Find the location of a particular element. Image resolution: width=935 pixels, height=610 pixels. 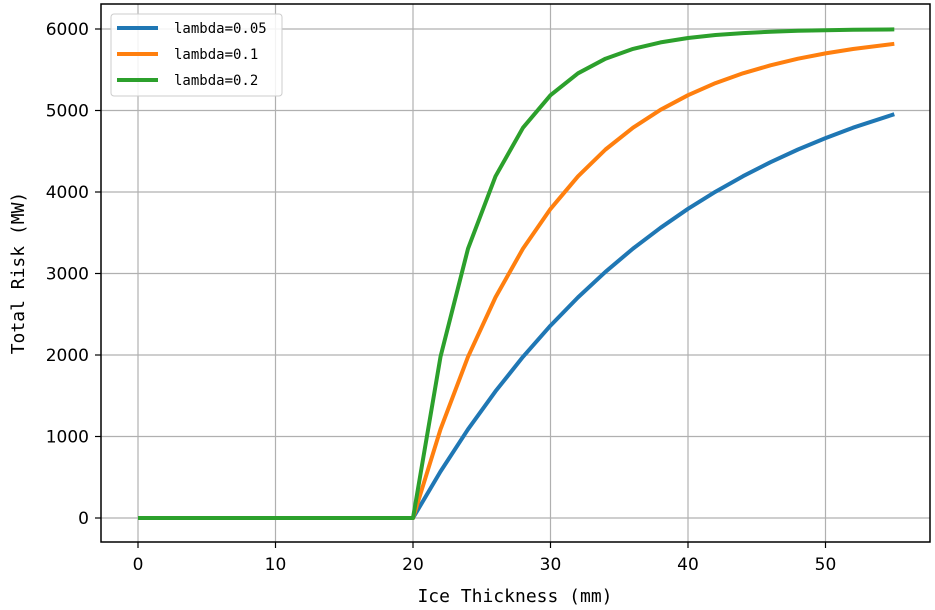

legend-label: lambda=0.2 is located at coordinates (216, 81).